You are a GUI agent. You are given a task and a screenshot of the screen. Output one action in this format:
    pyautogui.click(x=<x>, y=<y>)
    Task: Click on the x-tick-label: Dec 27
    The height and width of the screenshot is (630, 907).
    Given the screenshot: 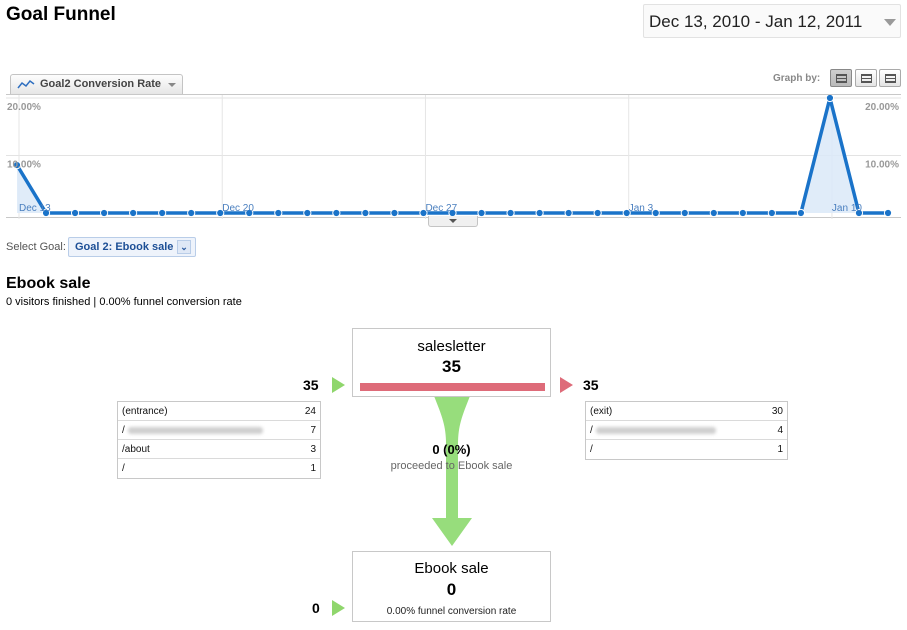 What is the action you would take?
    pyautogui.click(x=441, y=208)
    